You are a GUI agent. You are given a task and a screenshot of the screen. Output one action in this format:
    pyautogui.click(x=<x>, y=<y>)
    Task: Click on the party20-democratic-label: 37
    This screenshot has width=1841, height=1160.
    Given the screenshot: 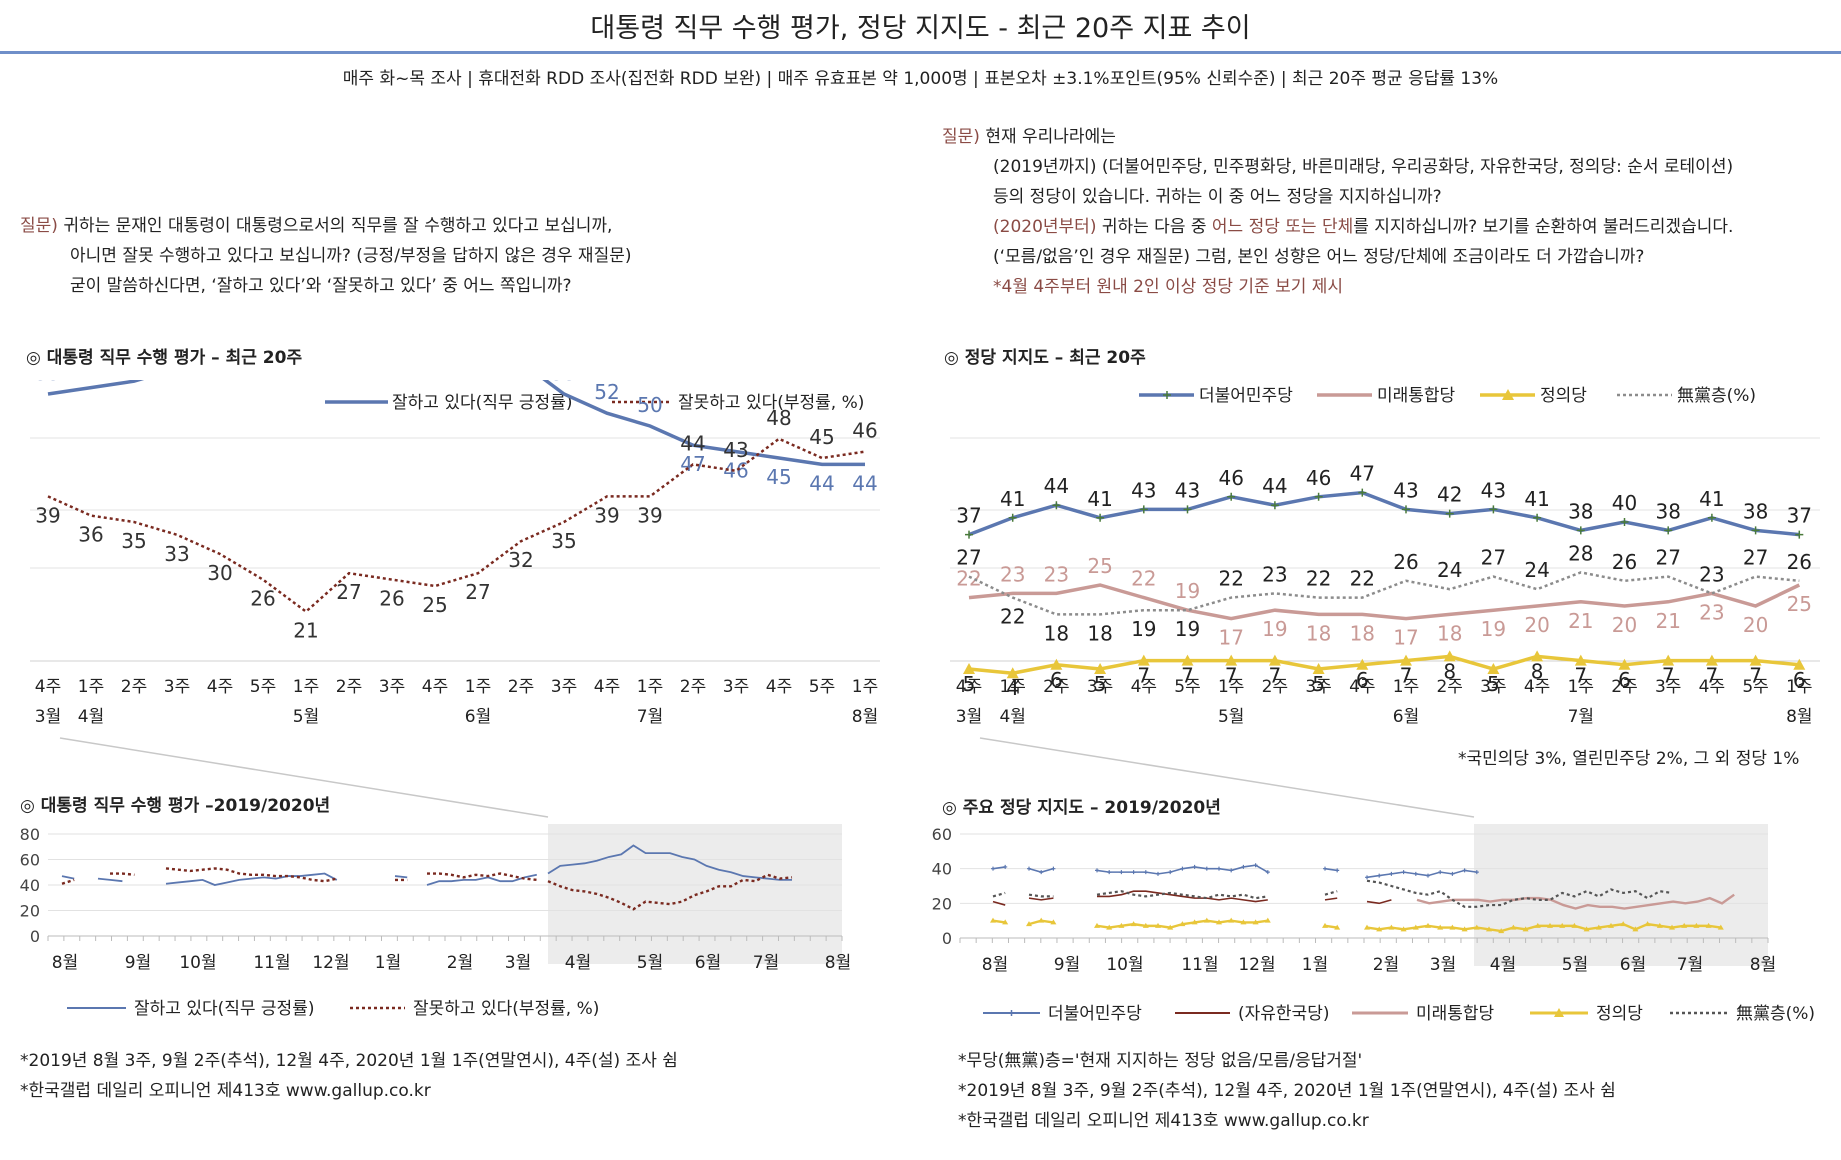 What is the action you would take?
    pyautogui.click(x=1799, y=516)
    